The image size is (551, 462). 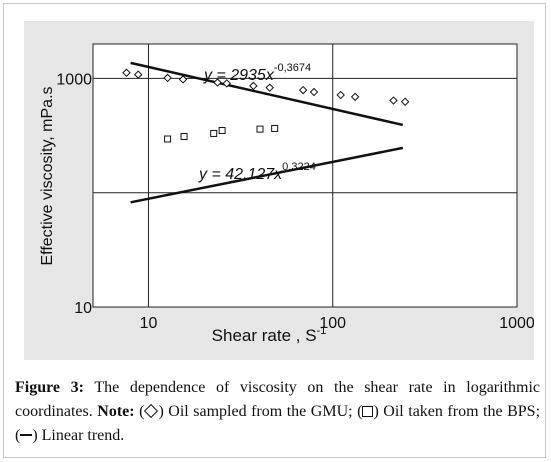 I want to click on diamond-legend-icon, so click(x=151, y=411).